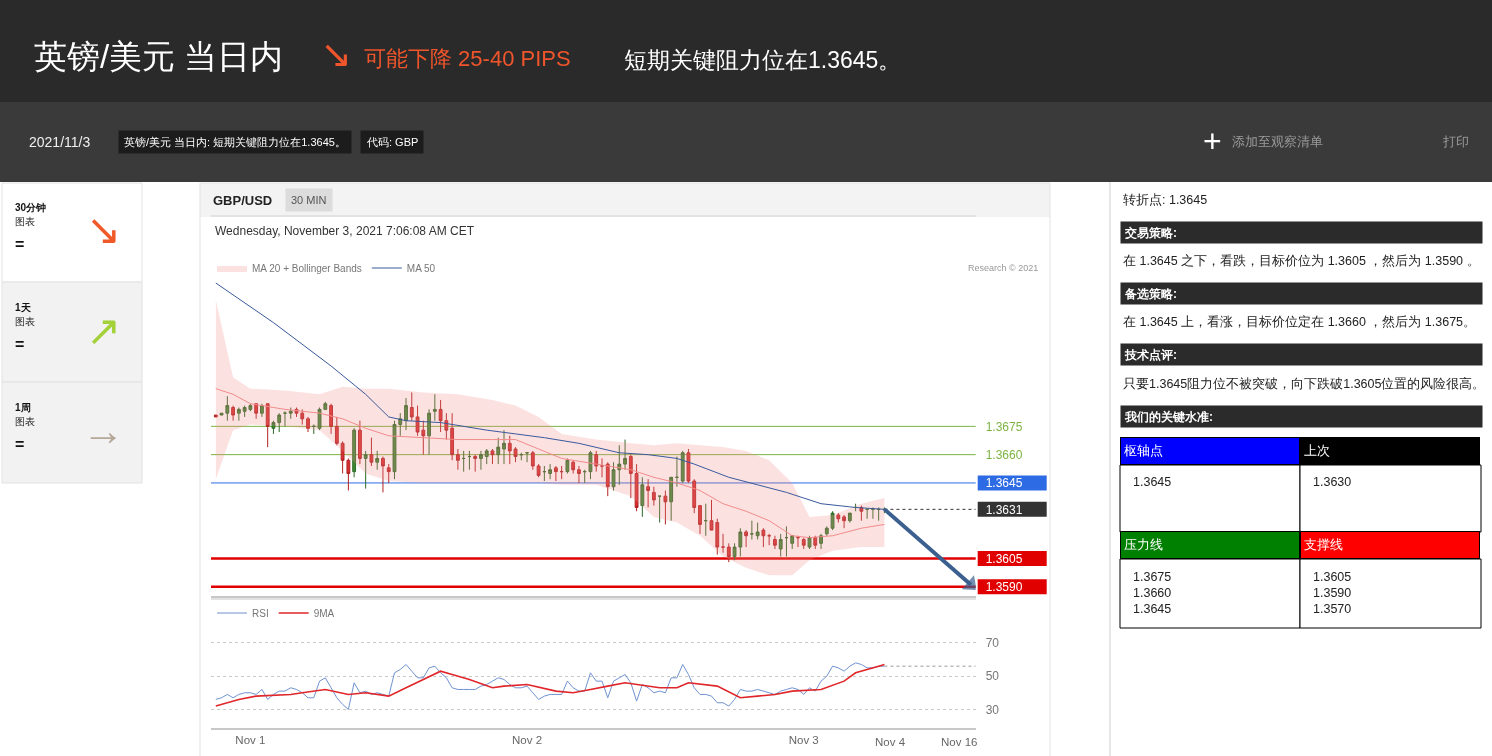  Describe the element at coordinates (1150, 354) in the screenshot. I see `text: 技术点评:` at that location.